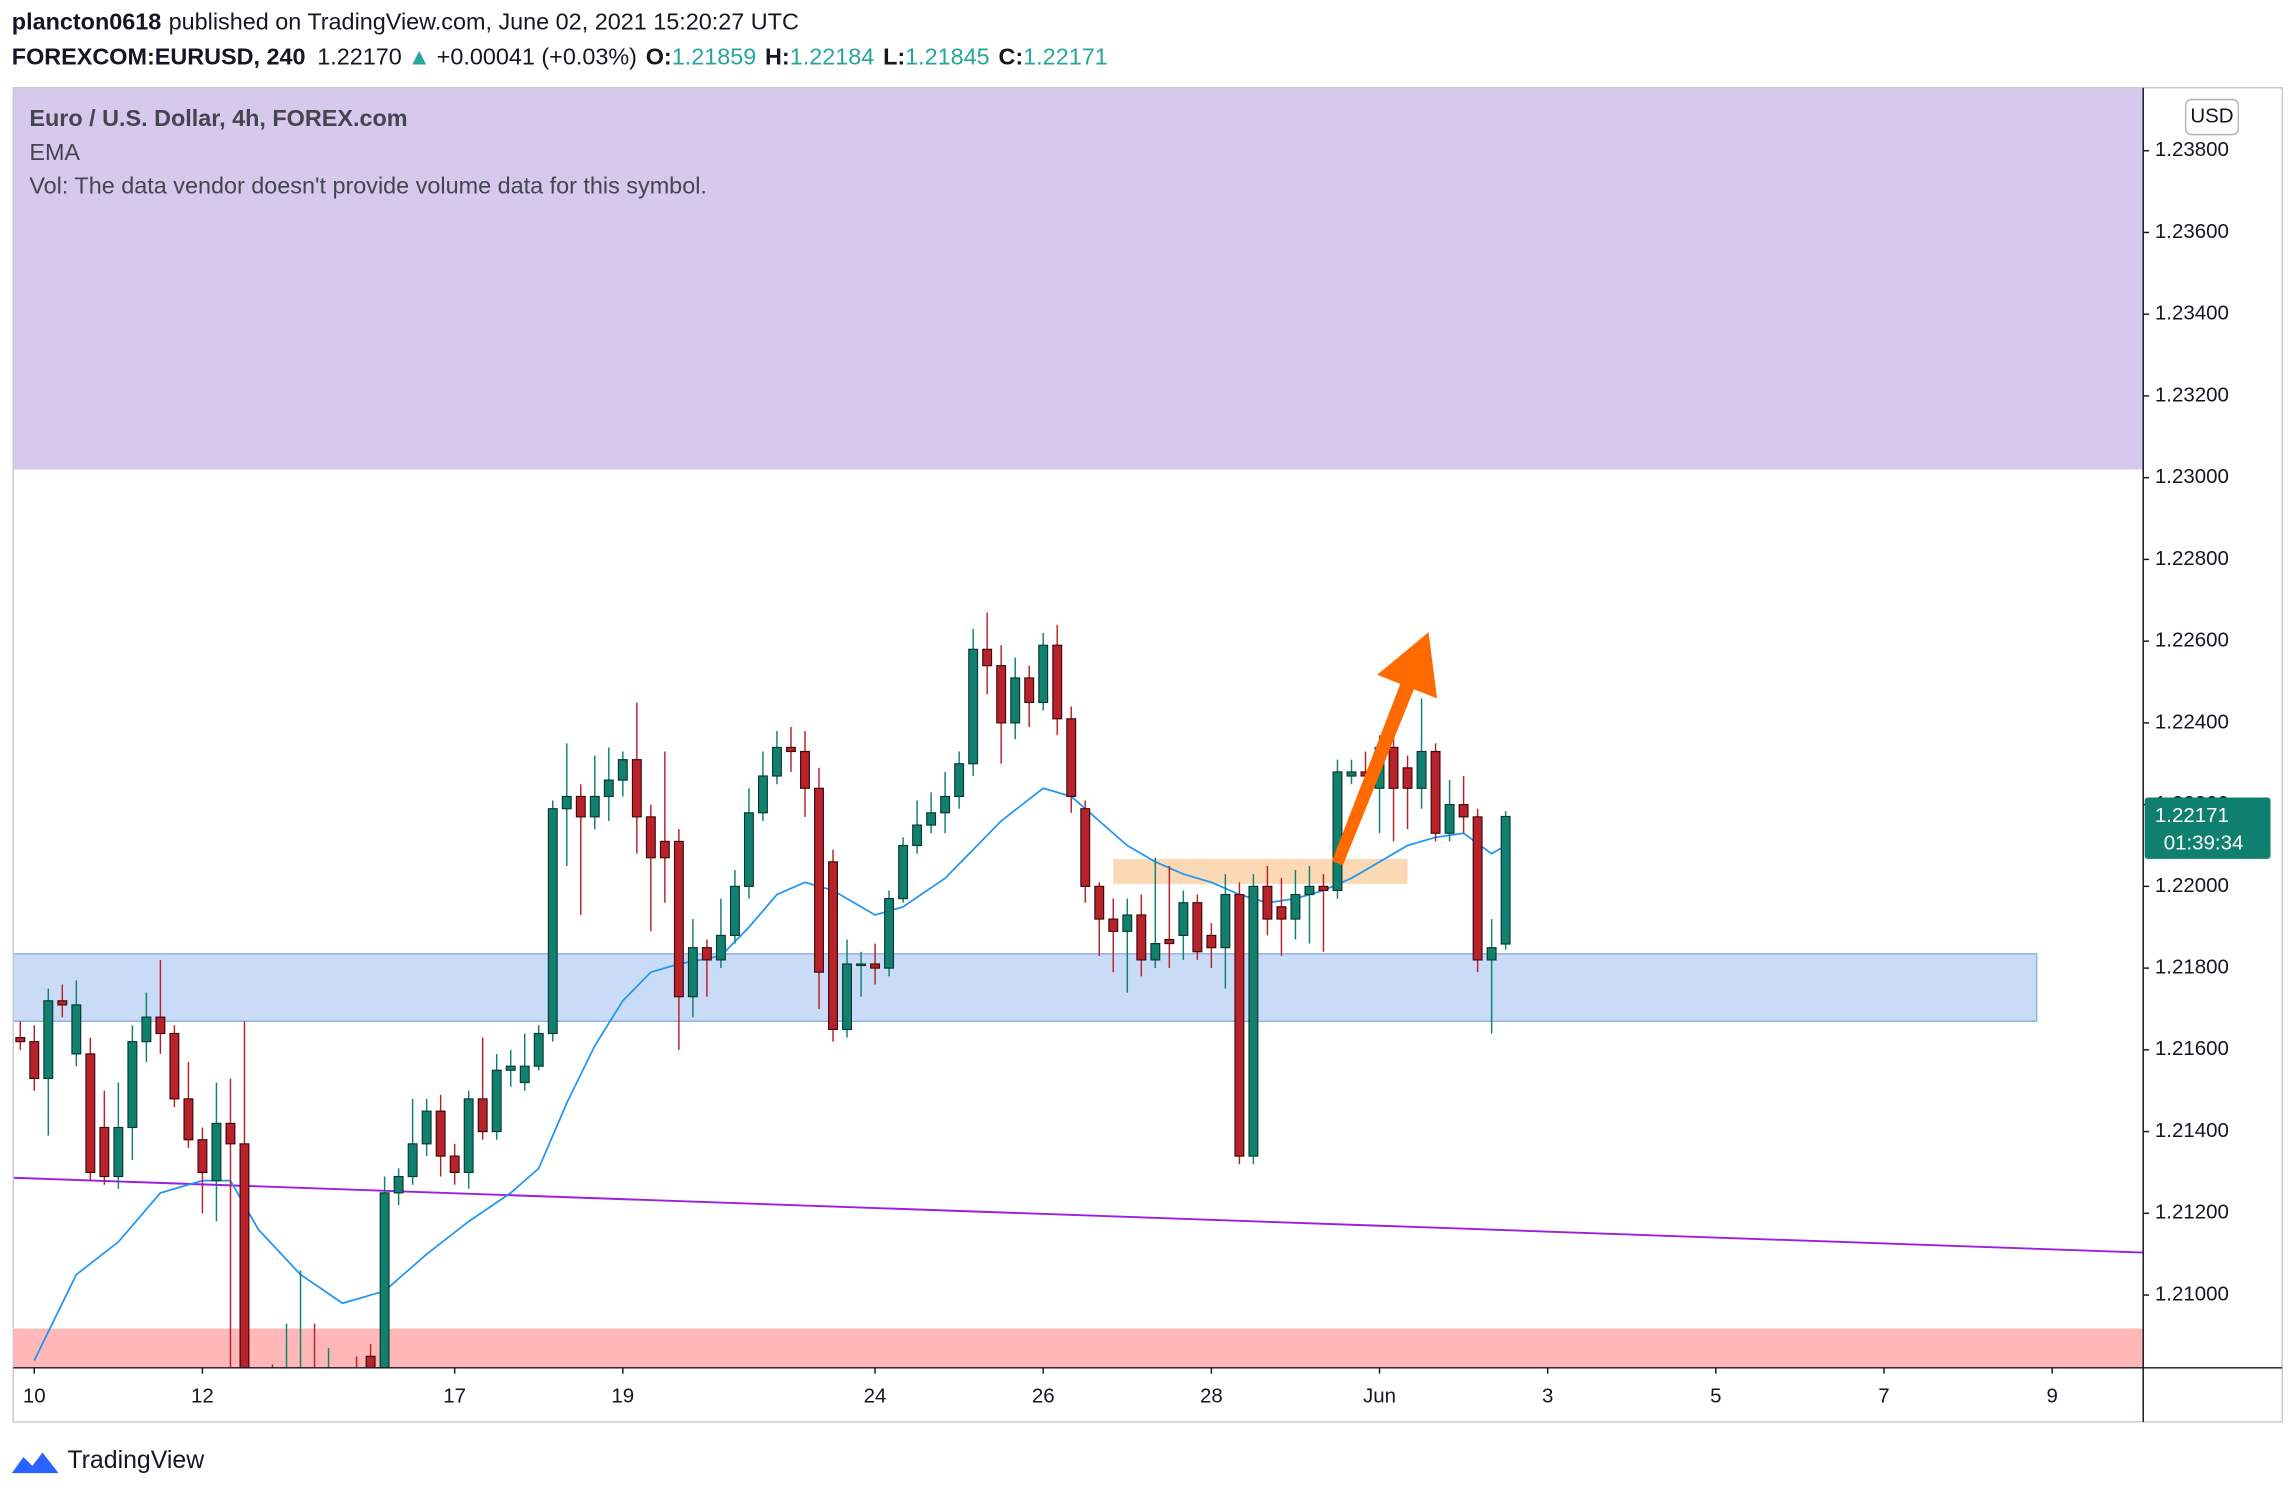 The image size is (2294, 1498). What do you see at coordinates (218, 118) in the screenshot?
I see `legend-title: Euro / U.S. Dollar, 4h, FOREX.com` at bounding box center [218, 118].